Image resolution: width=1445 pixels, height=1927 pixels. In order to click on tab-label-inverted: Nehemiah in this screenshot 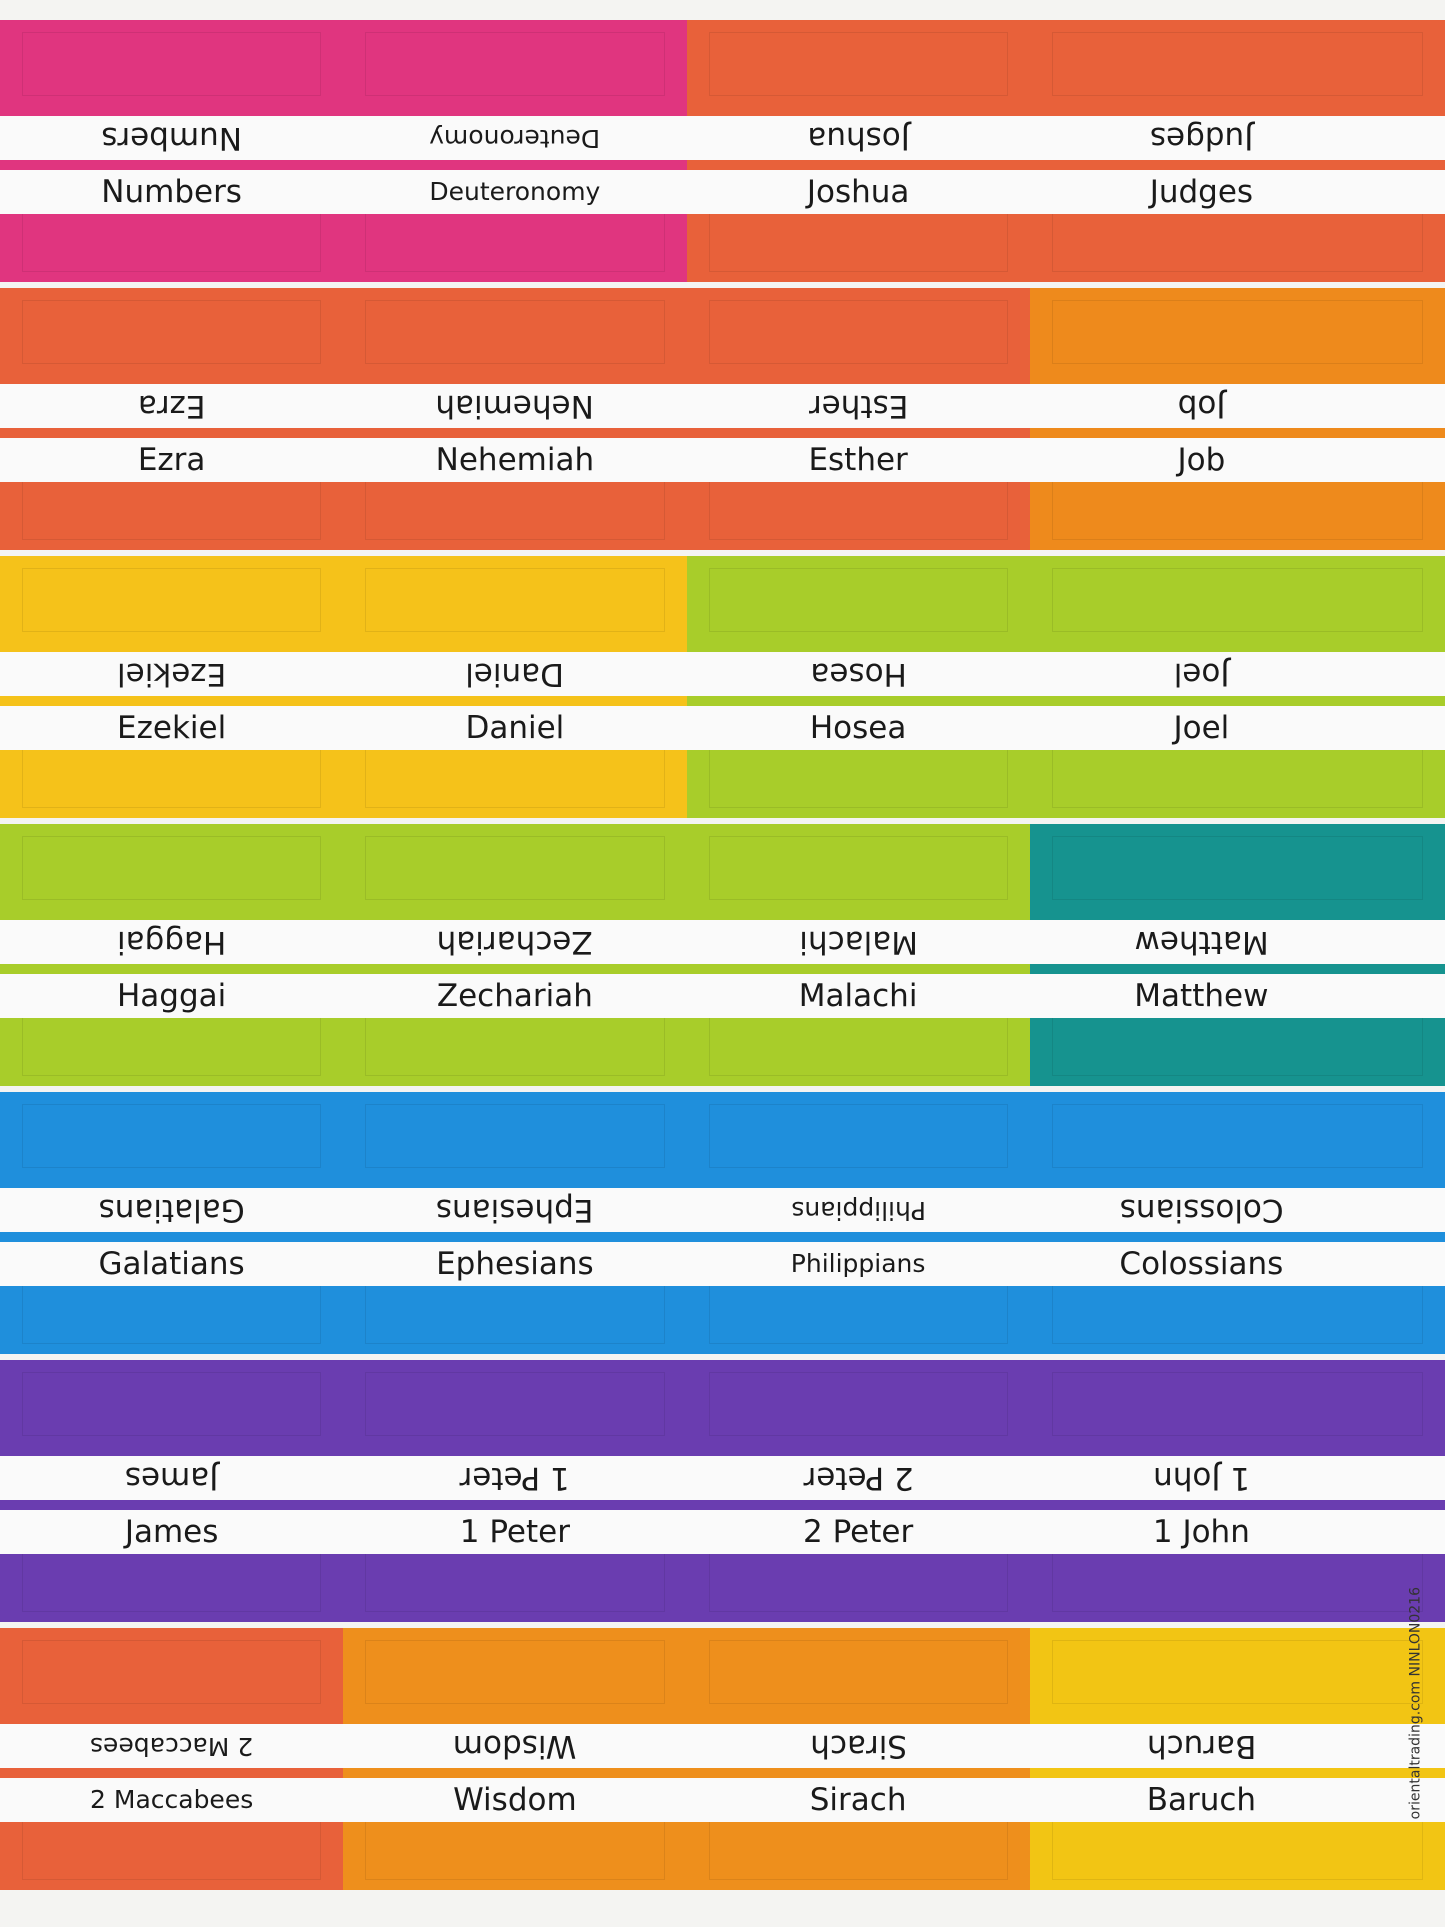, I will do `click(515, 406)`.